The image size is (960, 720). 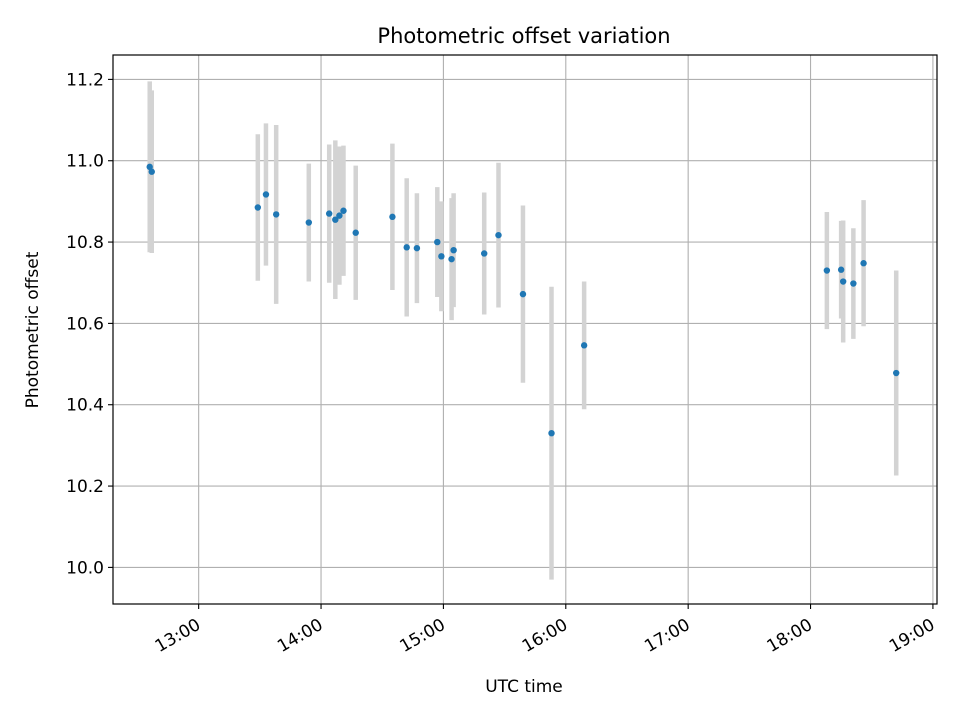 I want to click on y-tick-label: 10.0, so click(x=85, y=568).